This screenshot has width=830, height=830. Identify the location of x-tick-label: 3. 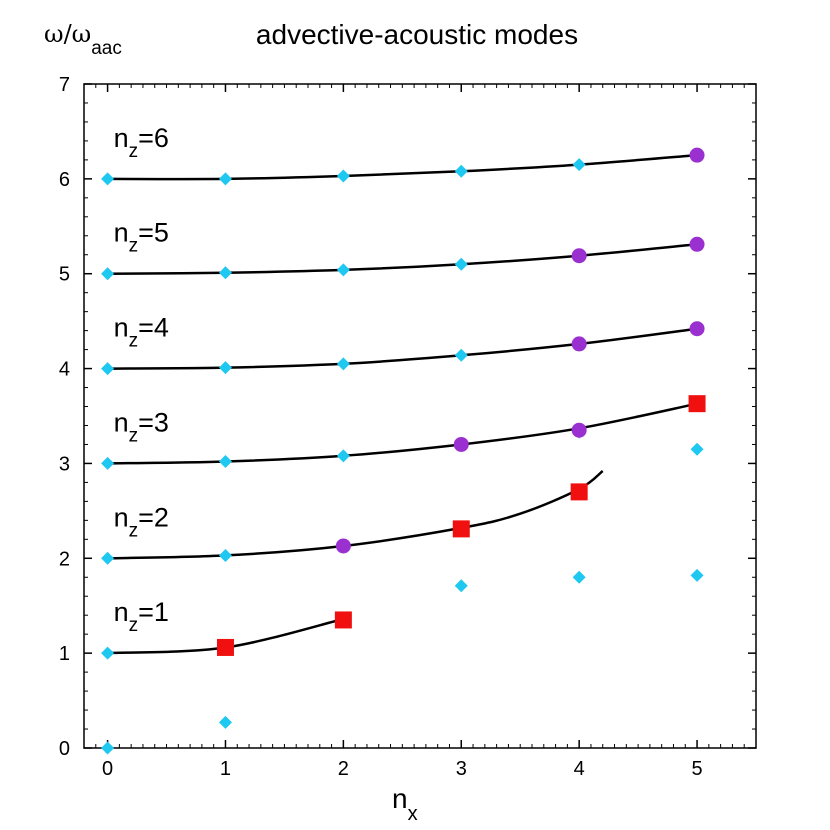
(461, 769).